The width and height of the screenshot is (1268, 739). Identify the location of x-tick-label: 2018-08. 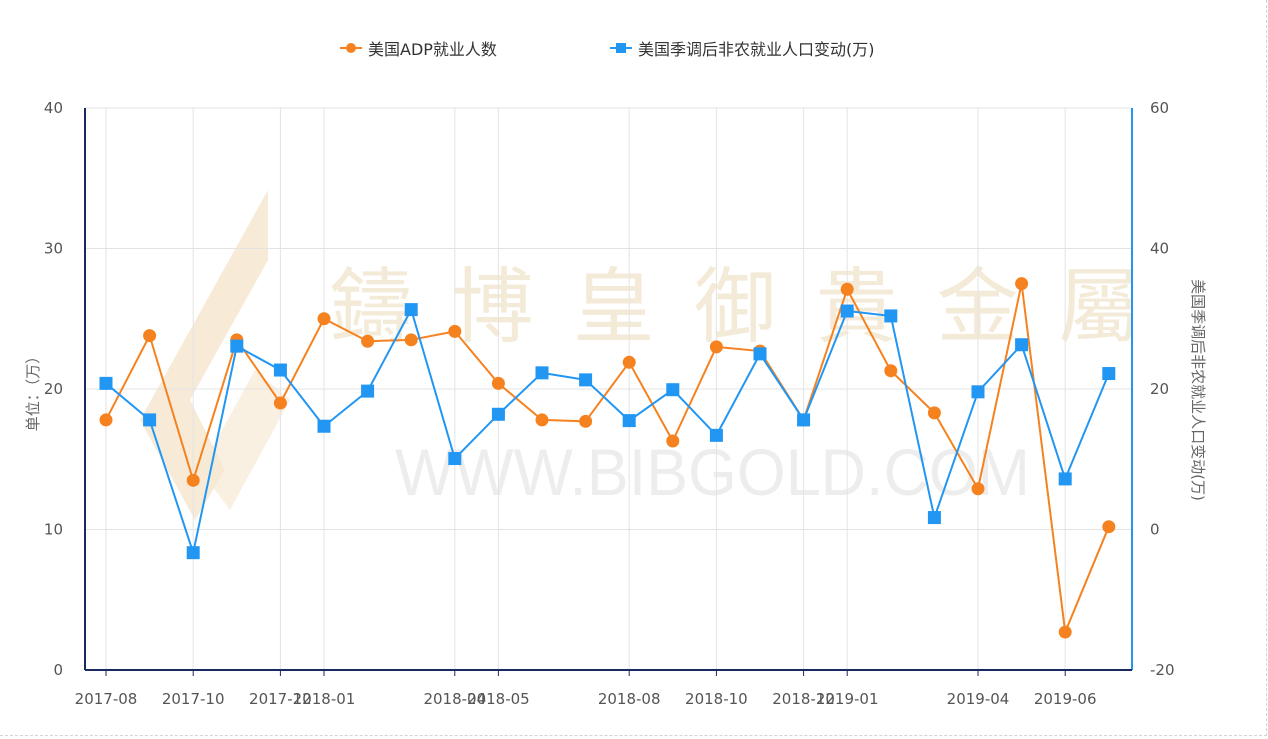
(629, 699).